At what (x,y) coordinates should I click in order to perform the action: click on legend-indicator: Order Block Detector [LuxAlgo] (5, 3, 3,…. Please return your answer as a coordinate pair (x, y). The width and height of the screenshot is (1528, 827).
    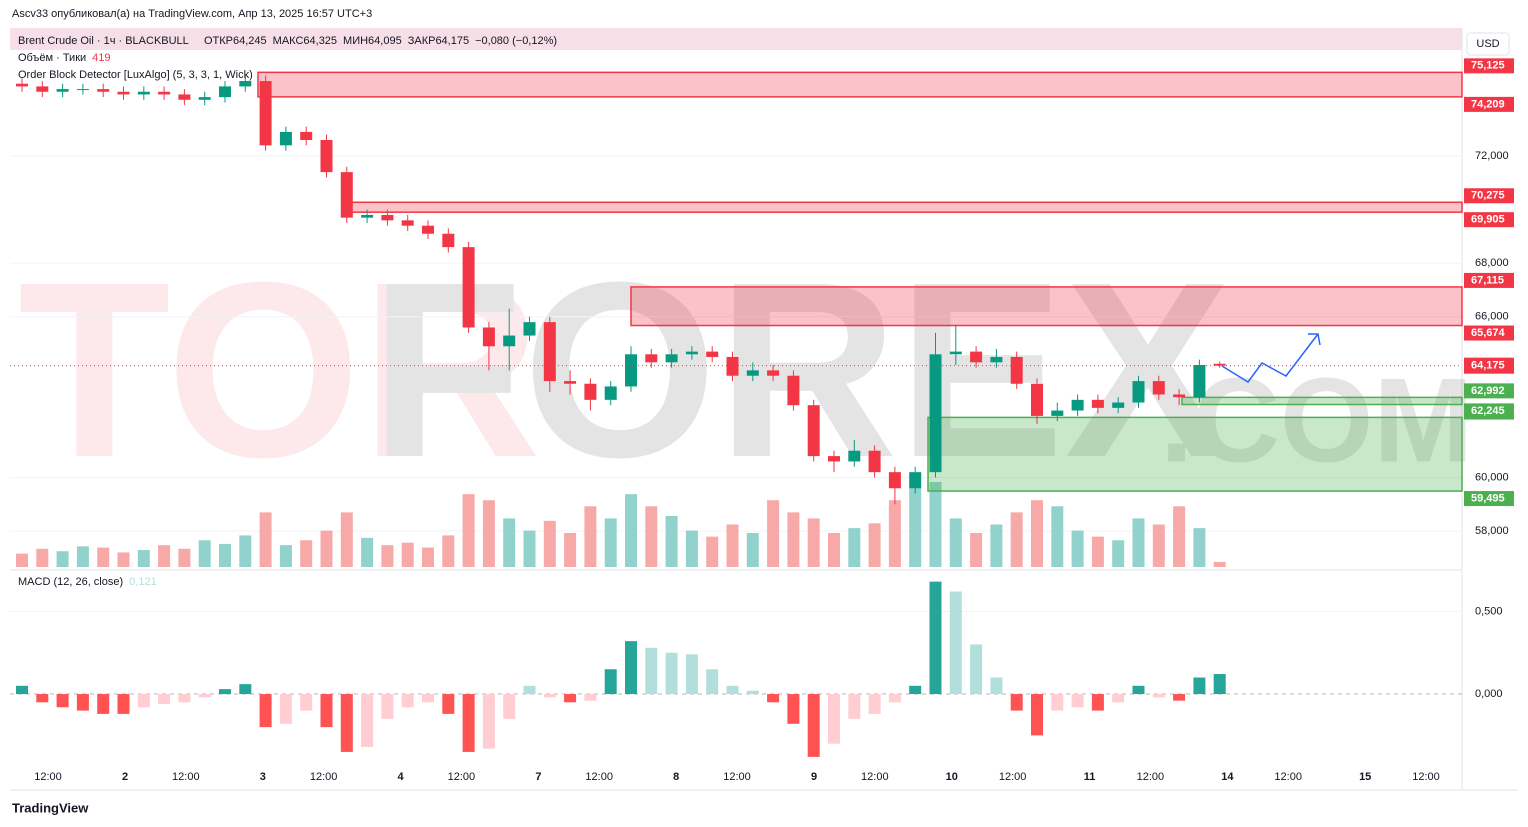
    Looking at the image, I should click on (135, 75).